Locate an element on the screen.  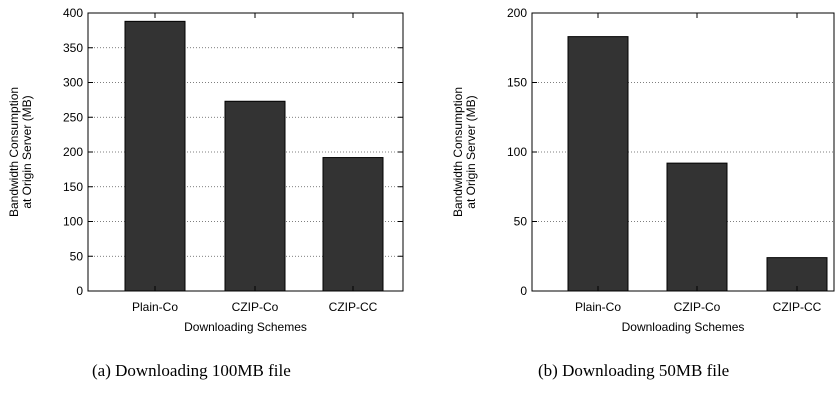
caption-a: (a) Downloading 100MB file is located at coordinates (191, 370).